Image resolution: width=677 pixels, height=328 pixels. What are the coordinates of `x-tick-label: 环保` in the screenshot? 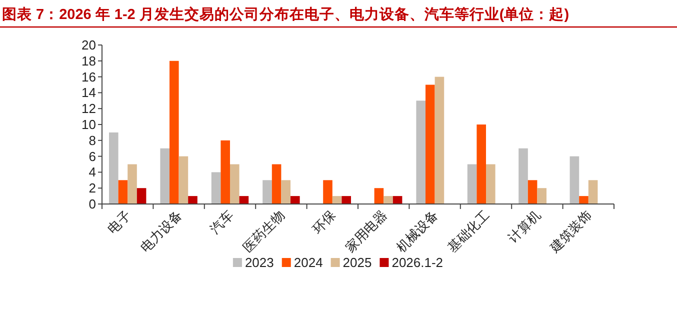 It's located at (324, 222).